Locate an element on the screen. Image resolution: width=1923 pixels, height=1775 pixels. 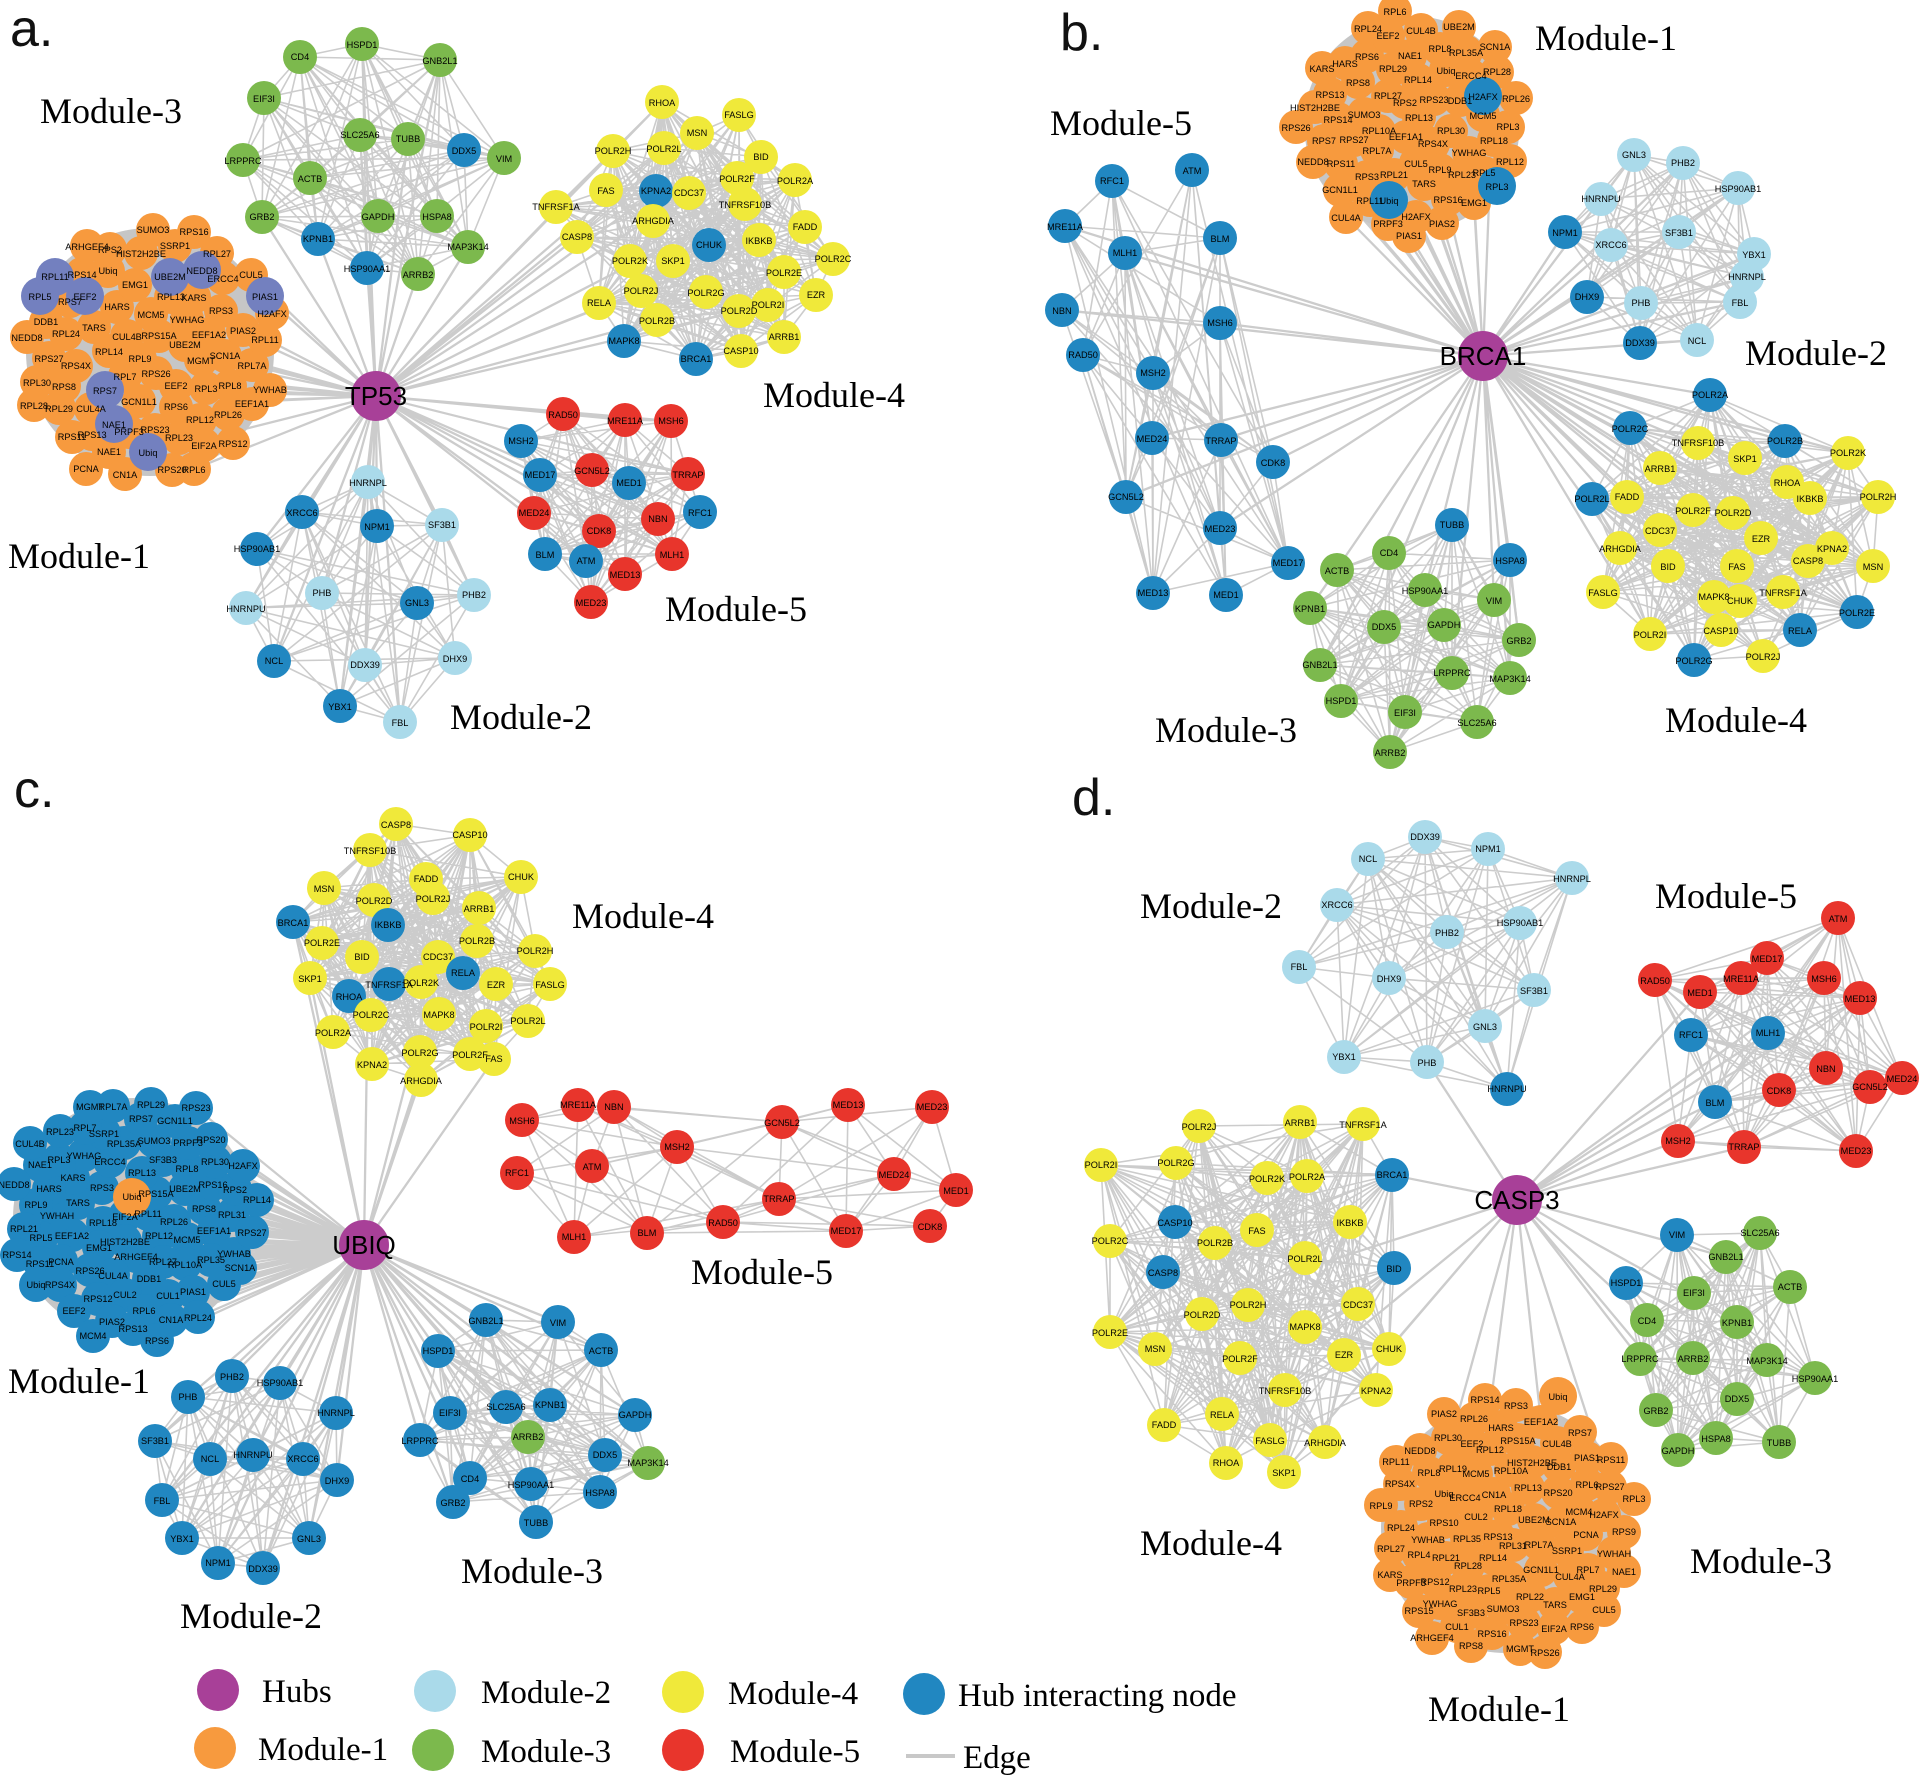
svg-text: POLR2F is located at coordinates (470, 1055).